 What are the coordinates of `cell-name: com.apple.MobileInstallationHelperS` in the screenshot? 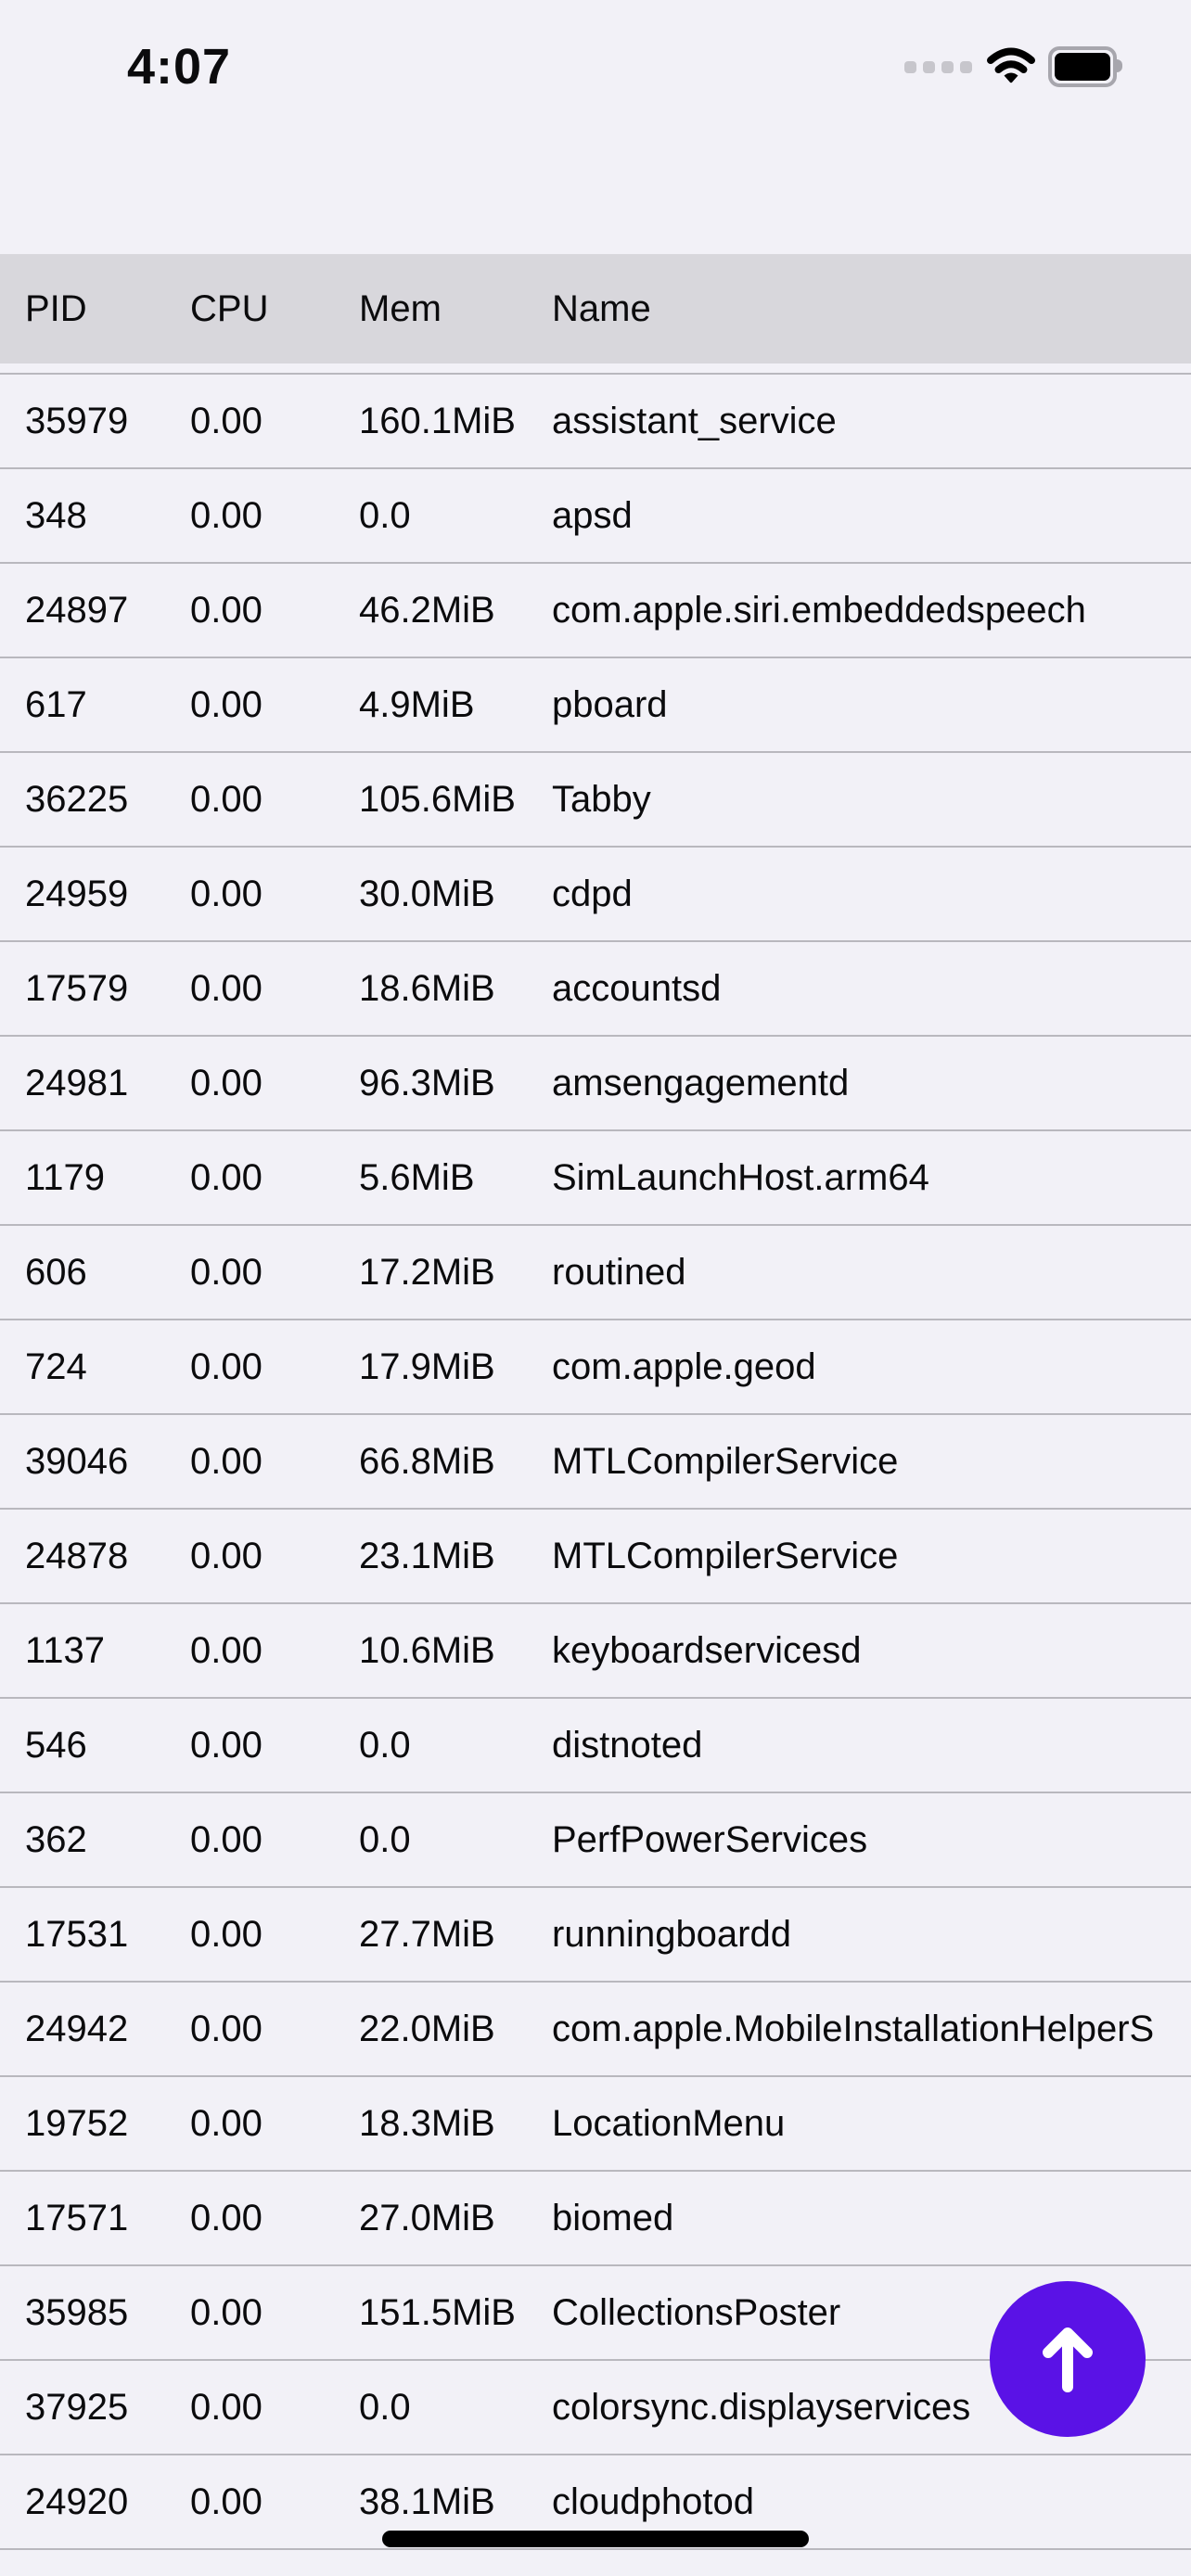 It's located at (853, 2029).